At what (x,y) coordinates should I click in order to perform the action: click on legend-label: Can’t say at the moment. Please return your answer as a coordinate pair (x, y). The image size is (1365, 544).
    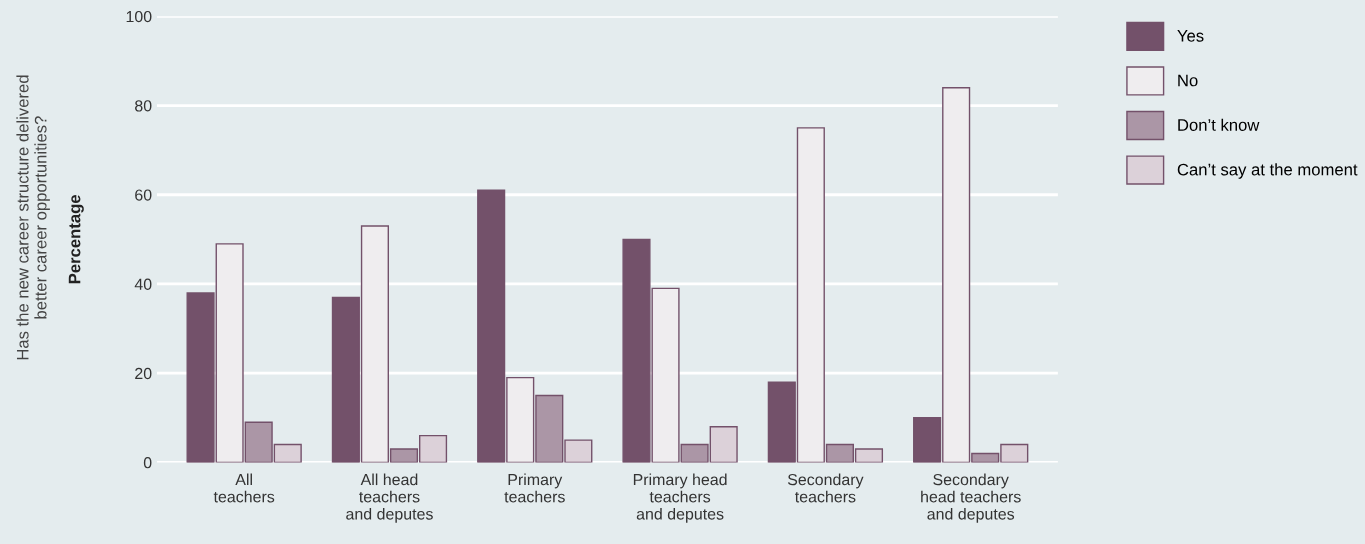
    Looking at the image, I should click on (1267, 171).